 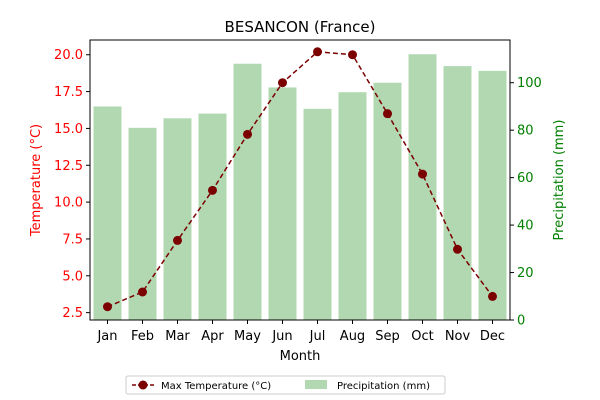 I want to click on right-tick-label: 20, so click(x=525, y=273).